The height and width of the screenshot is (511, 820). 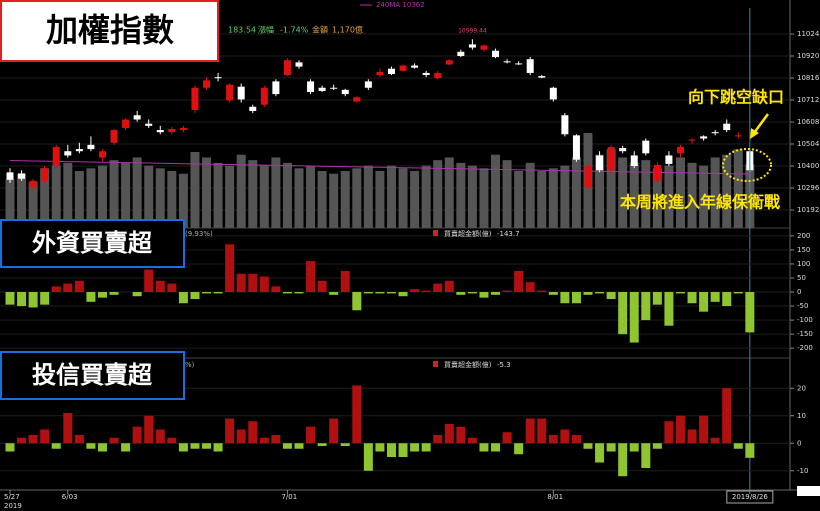 What do you see at coordinates (92, 375) in the screenshot?
I see `panel-title: 投信買賣超` at bounding box center [92, 375].